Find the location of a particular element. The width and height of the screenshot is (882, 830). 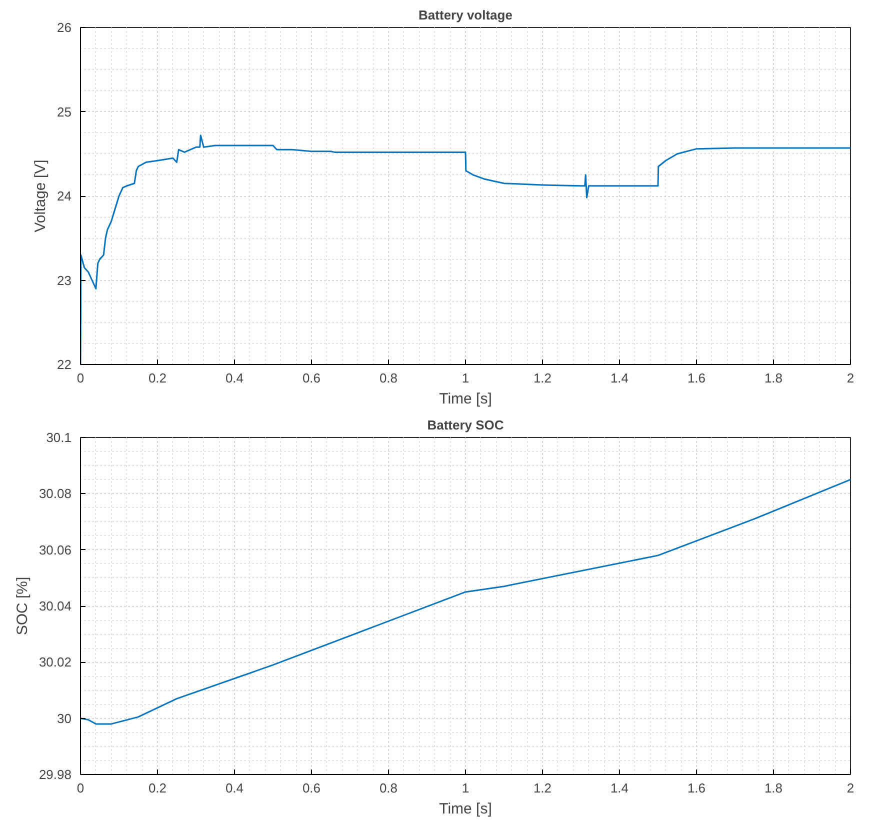

y-tick-label: 29.98 is located at coordinates (55, 774).